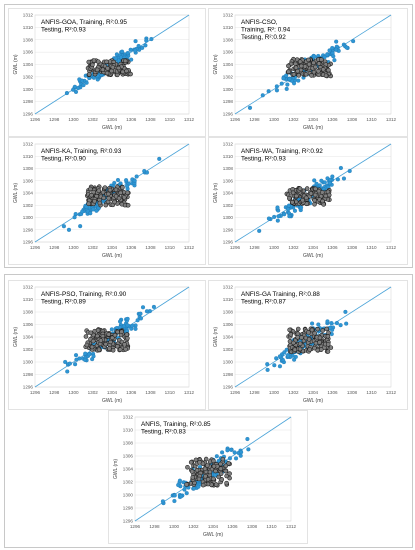 The height and width of the screenshot is (550, 415). Describe the element at coordinates (63, 158) in the screenshot. I see `annotation-line: Testing, R²:0.90` at that location.